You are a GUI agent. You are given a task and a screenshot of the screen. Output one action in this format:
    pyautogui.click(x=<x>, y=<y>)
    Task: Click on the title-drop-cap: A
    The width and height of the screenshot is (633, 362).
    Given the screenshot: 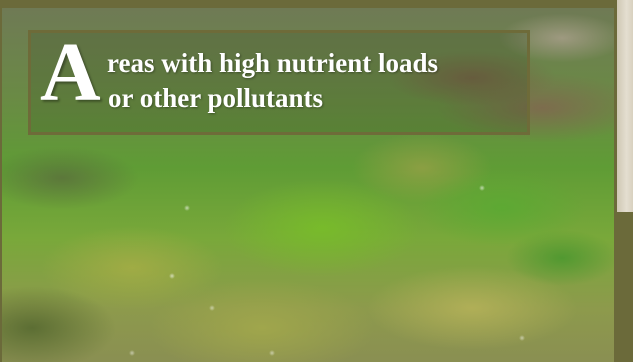 What is the action you would take?
    pyautogui.click(x=70, y=72)
    